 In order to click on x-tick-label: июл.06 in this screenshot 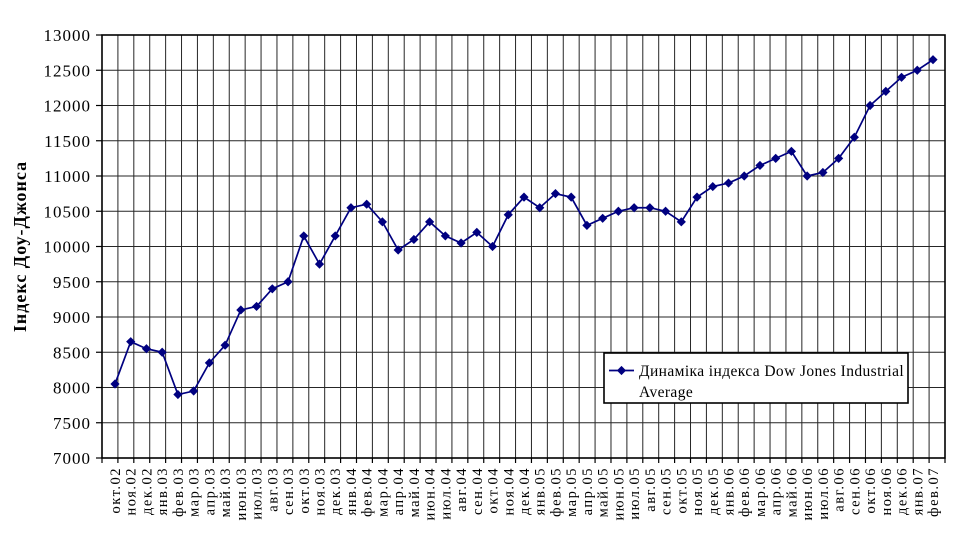, I will do `click(824, 493)`.